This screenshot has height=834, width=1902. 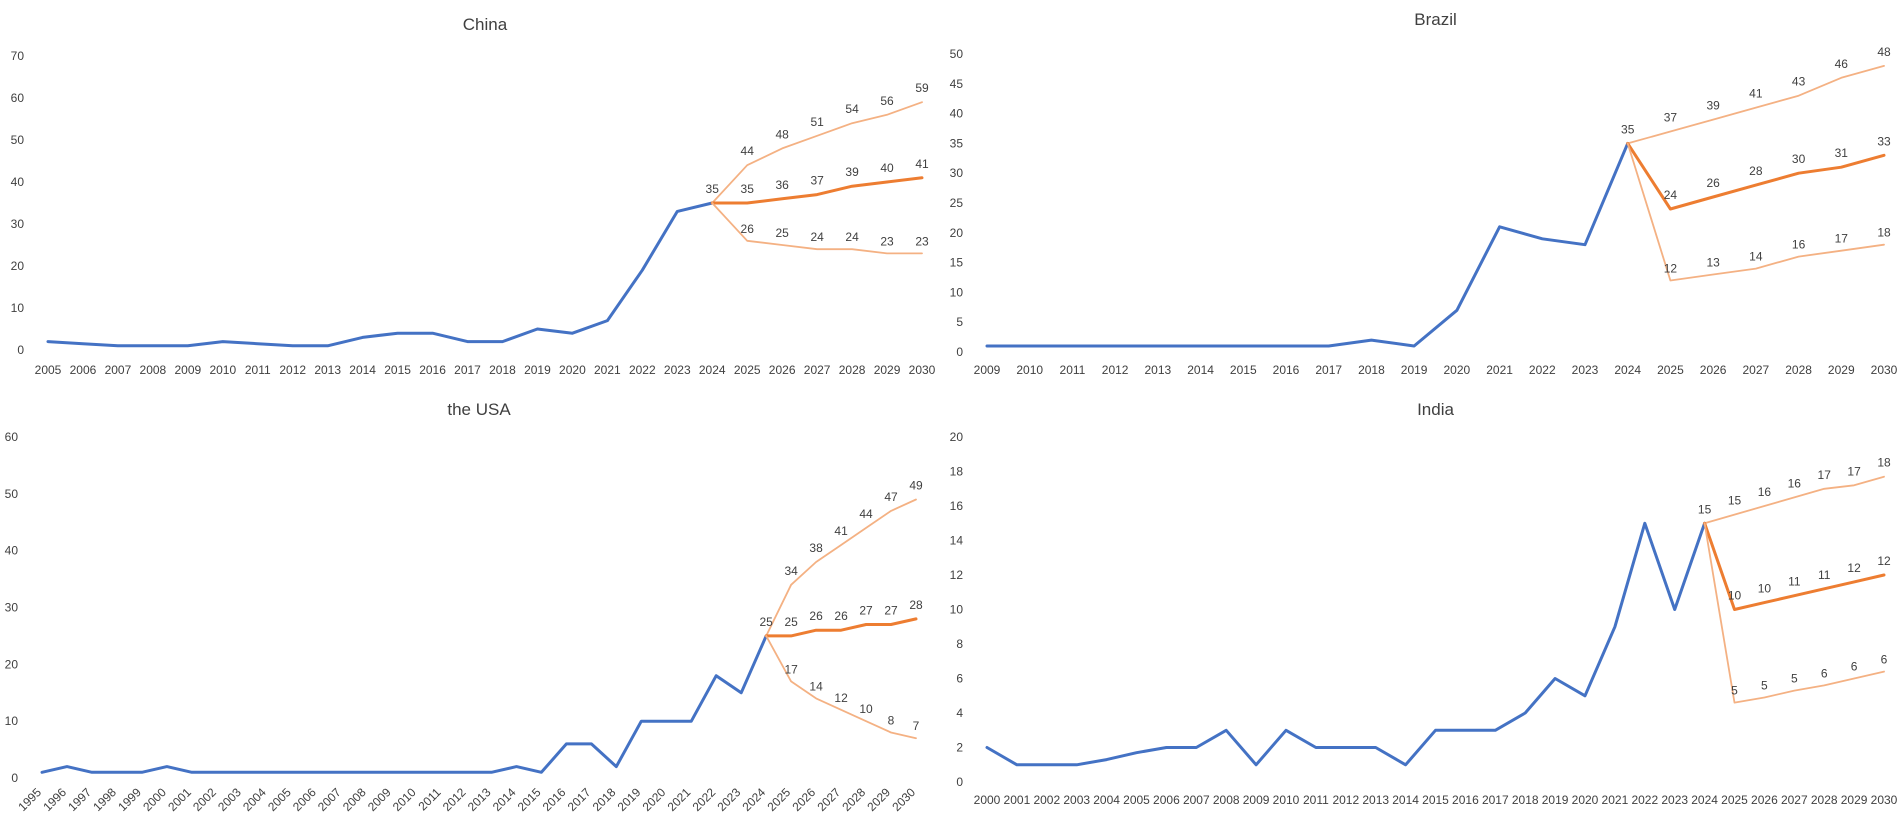 I want to click on data-label: 28, so click(x=916, y=605).